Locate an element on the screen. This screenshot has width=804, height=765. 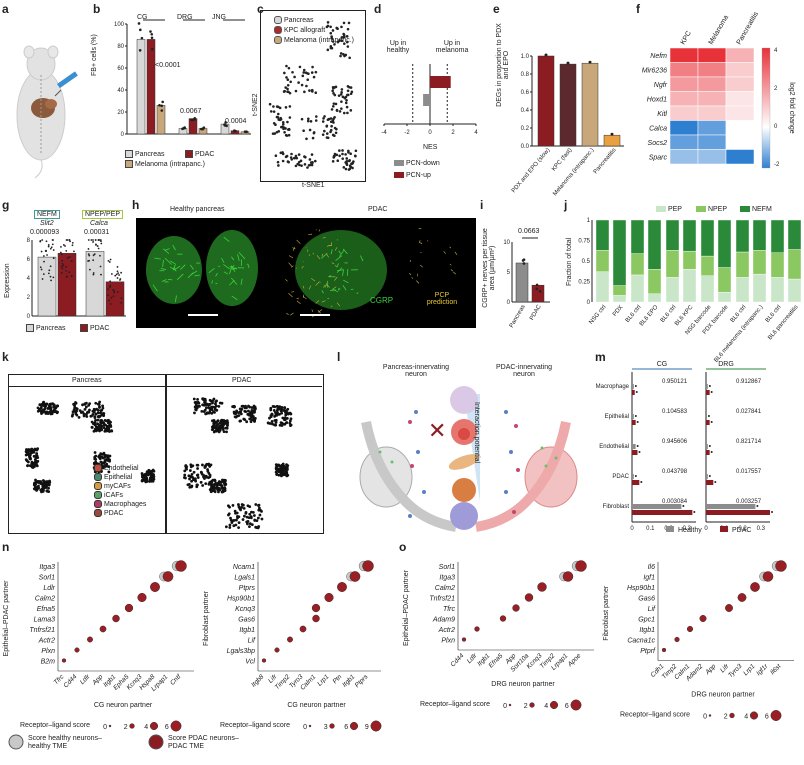
m-row-label: Endothelial is located at coordinates (614, 447).